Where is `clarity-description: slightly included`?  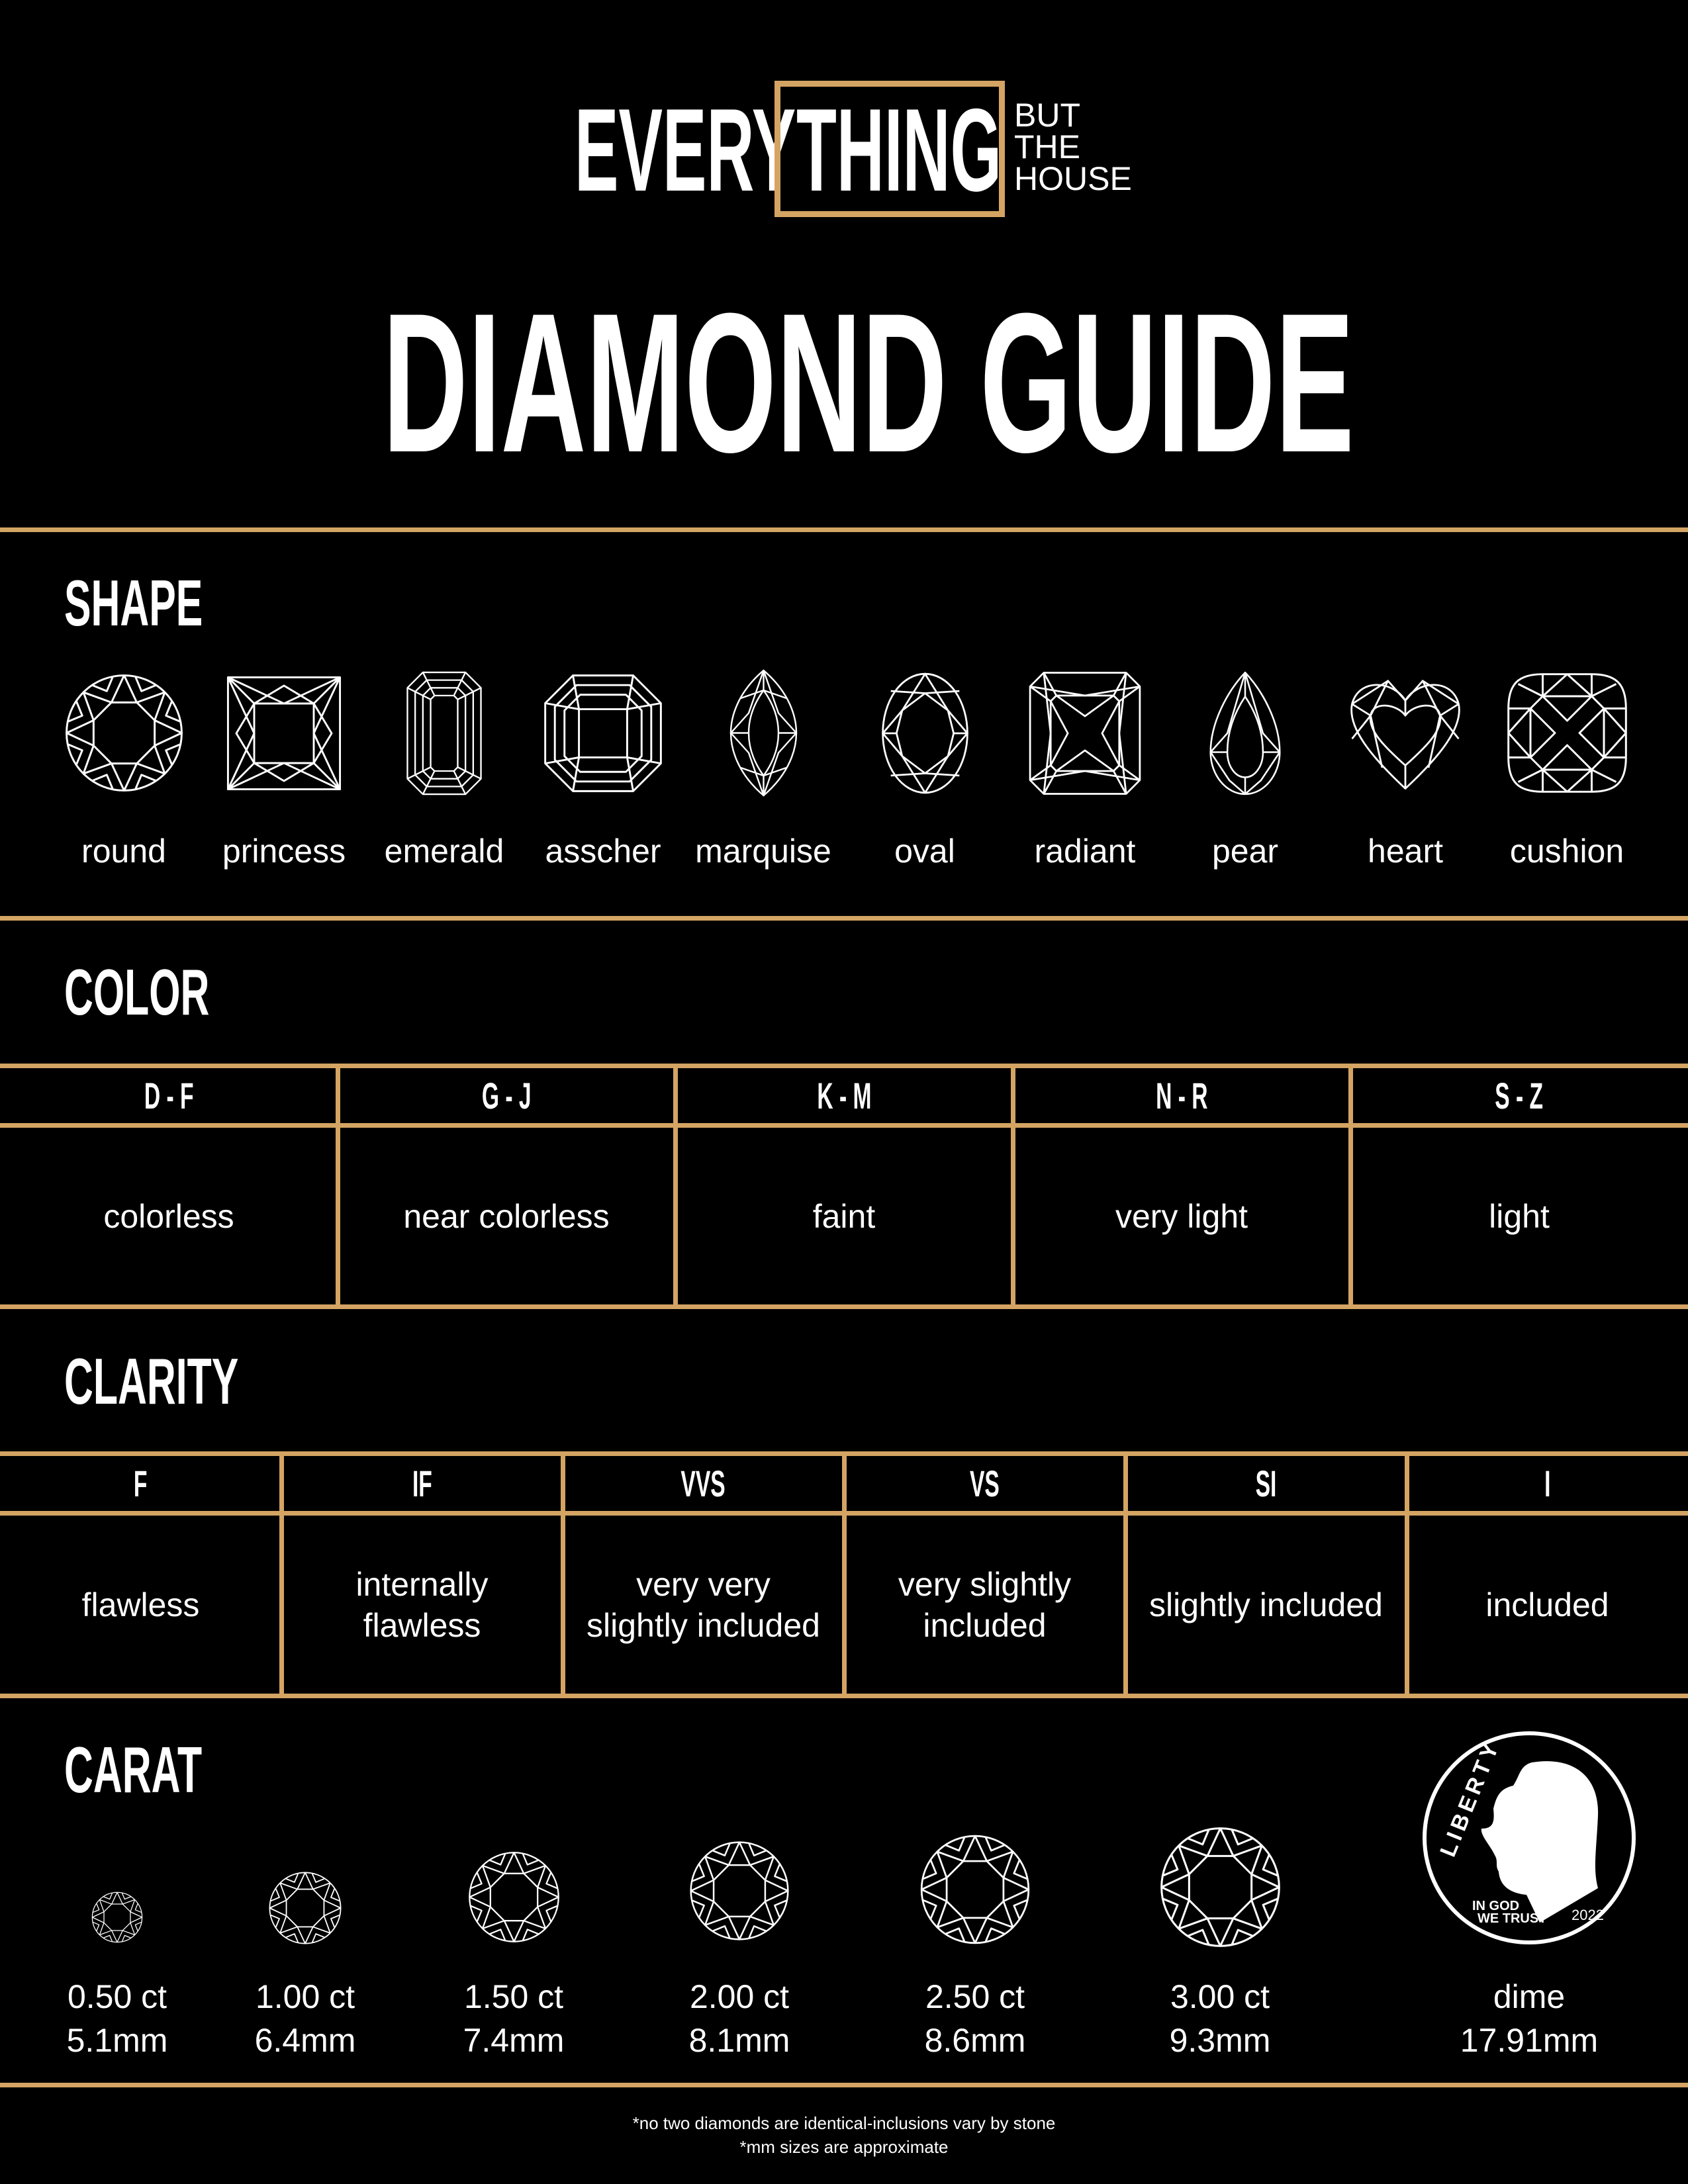
clarity-description: slightly included is located at coordinates (1266, 1604).